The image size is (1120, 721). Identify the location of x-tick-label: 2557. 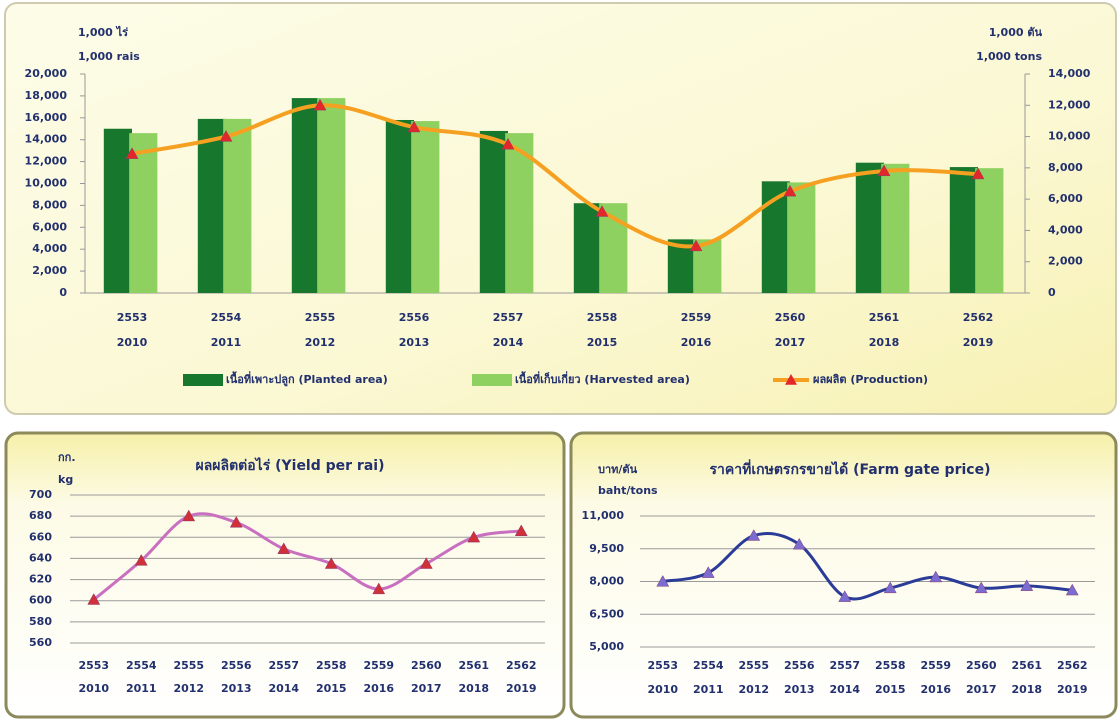
(283, 665).